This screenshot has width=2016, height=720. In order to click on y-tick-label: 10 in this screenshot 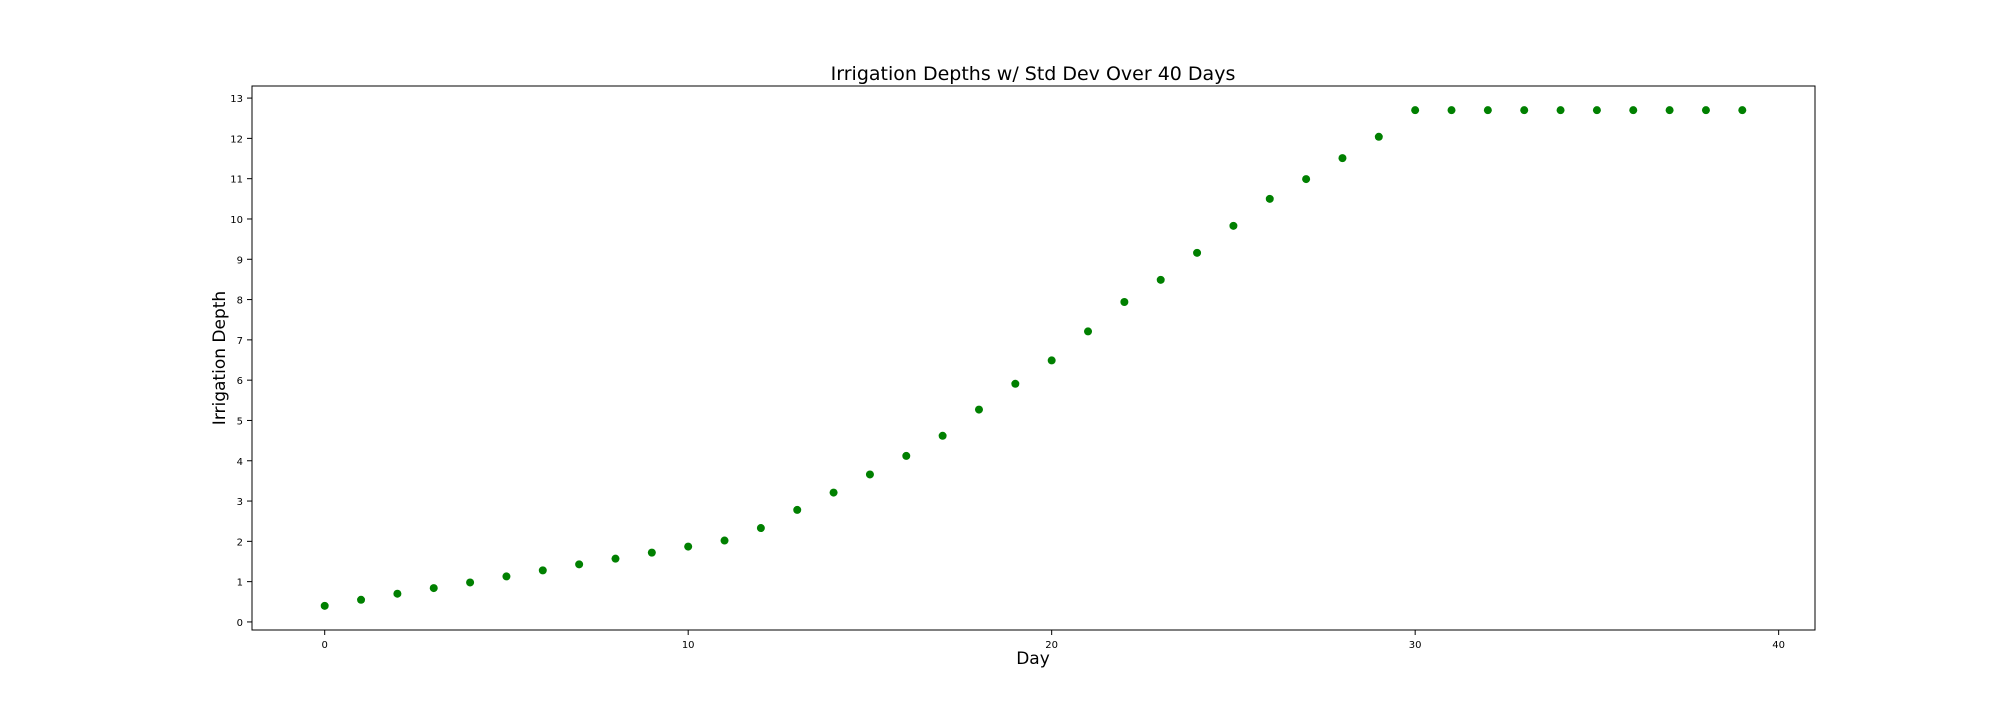, I will do `click(236, 220)`.